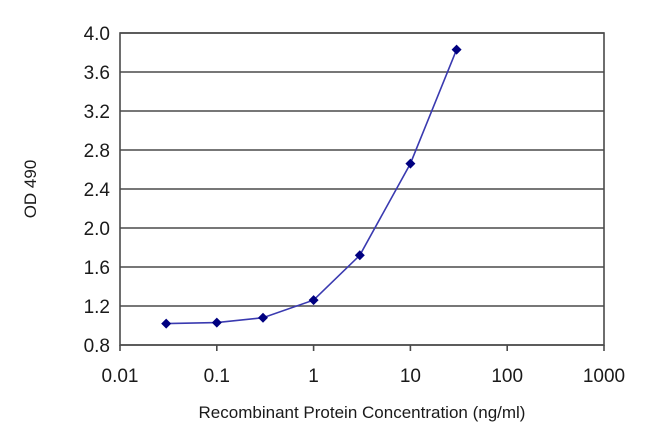 The width and height of the screenshot is (650, 433). I want to click on y-tick-label: 4.0, so click(97, 34).